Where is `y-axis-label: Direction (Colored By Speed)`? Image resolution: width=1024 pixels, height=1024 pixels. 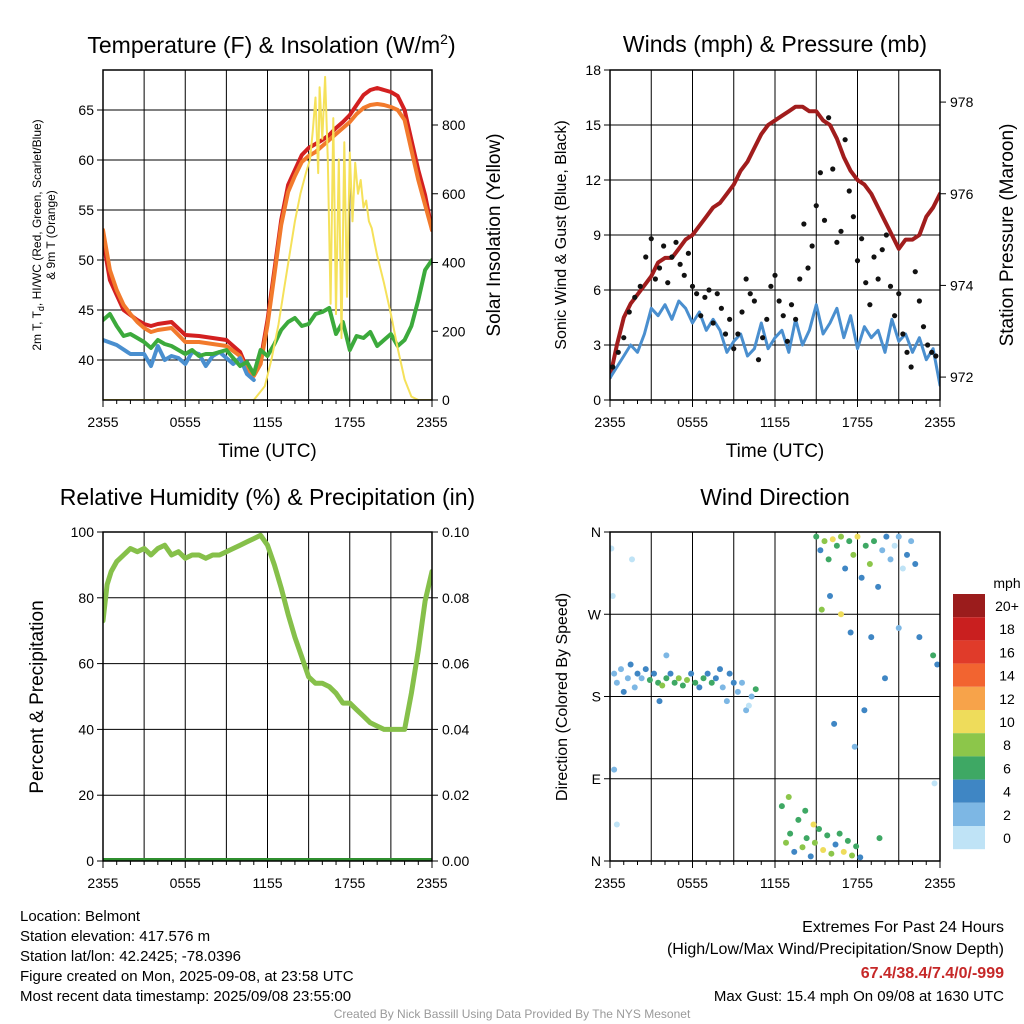 y-axis-label: Direction (Colored By Speed) is located at coordinates (562, 697).